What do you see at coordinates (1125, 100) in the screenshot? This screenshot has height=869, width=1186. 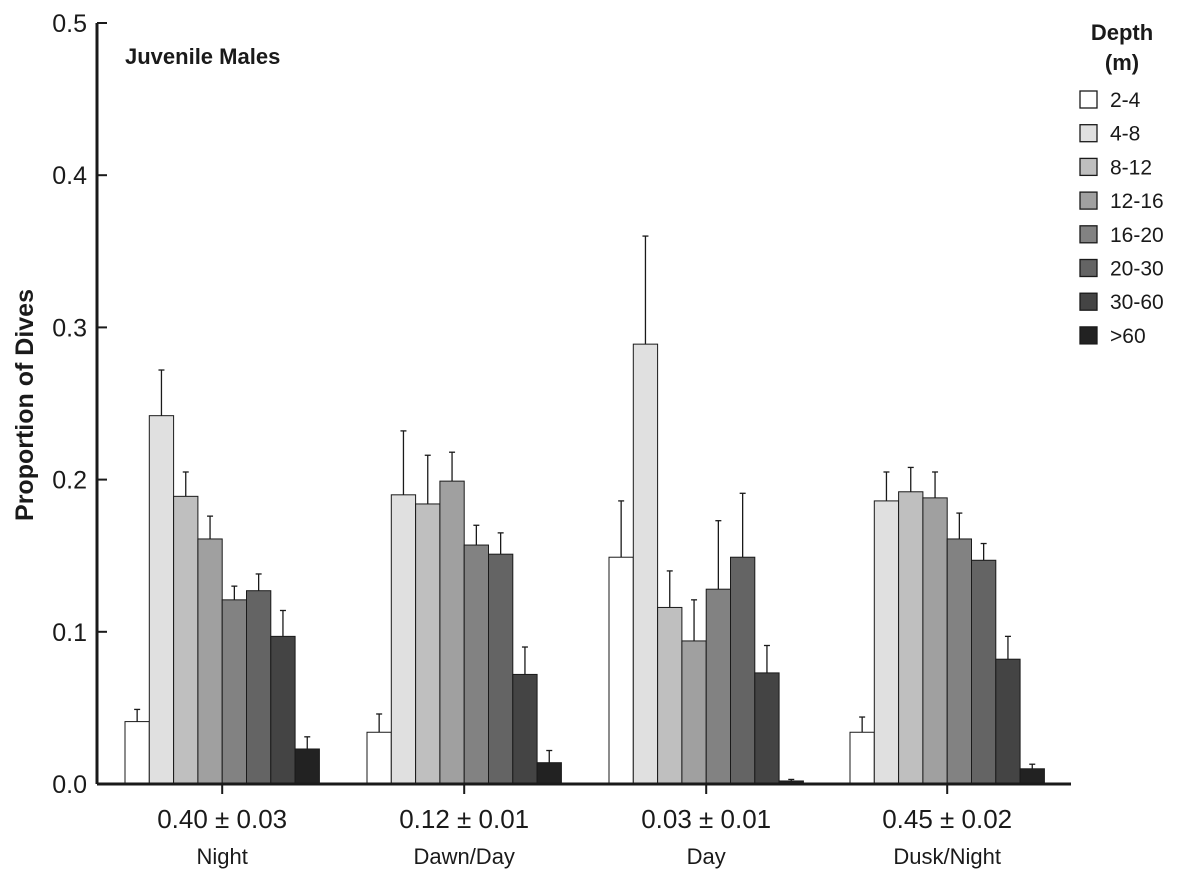 I see `legend-label: 2-4` at bounding box center [1125, 100].